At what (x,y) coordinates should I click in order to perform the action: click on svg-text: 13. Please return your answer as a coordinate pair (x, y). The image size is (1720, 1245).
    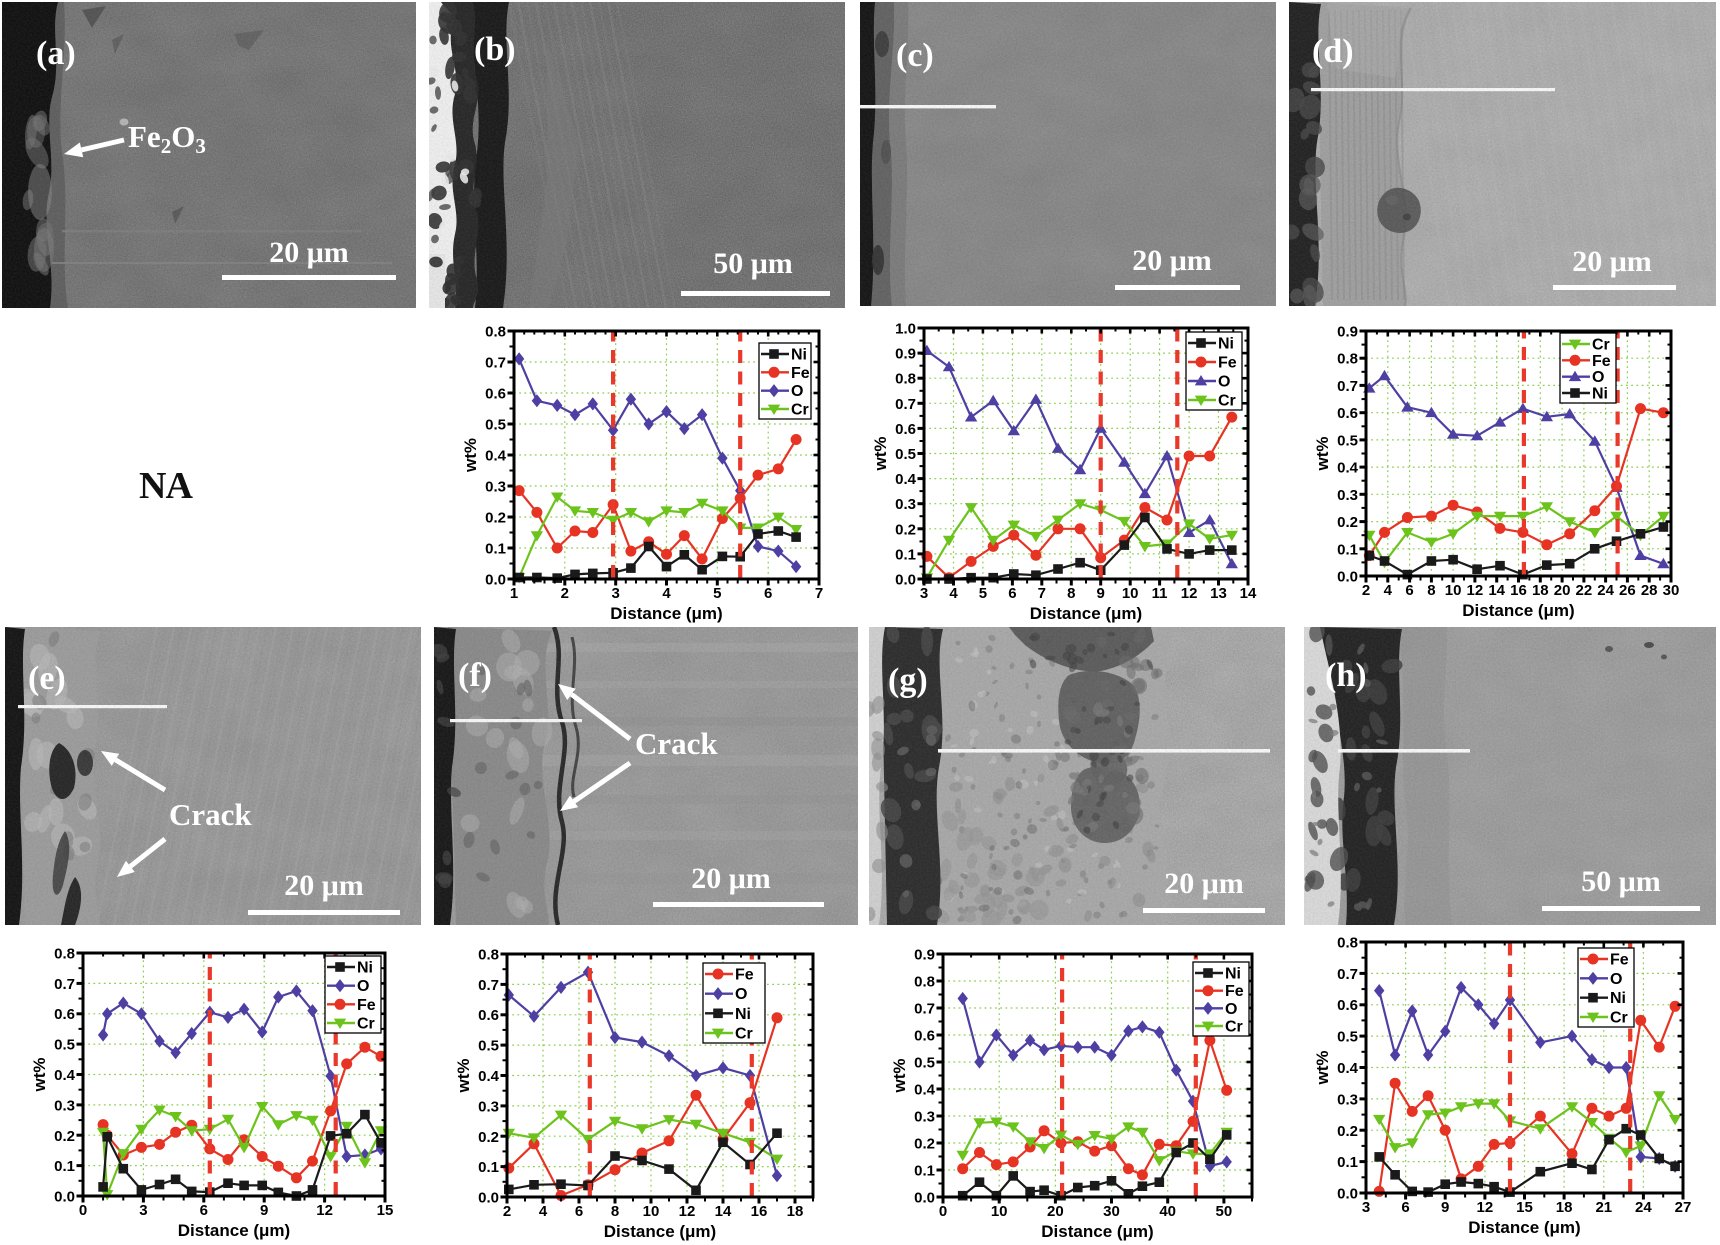
    Looking at the image, I should click on (1218, 593).